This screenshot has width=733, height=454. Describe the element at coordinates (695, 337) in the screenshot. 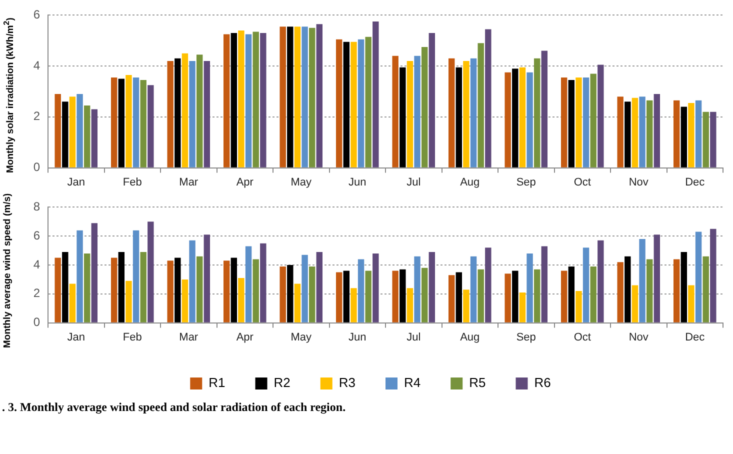

I see `x-tick-label: Dec` at that location.